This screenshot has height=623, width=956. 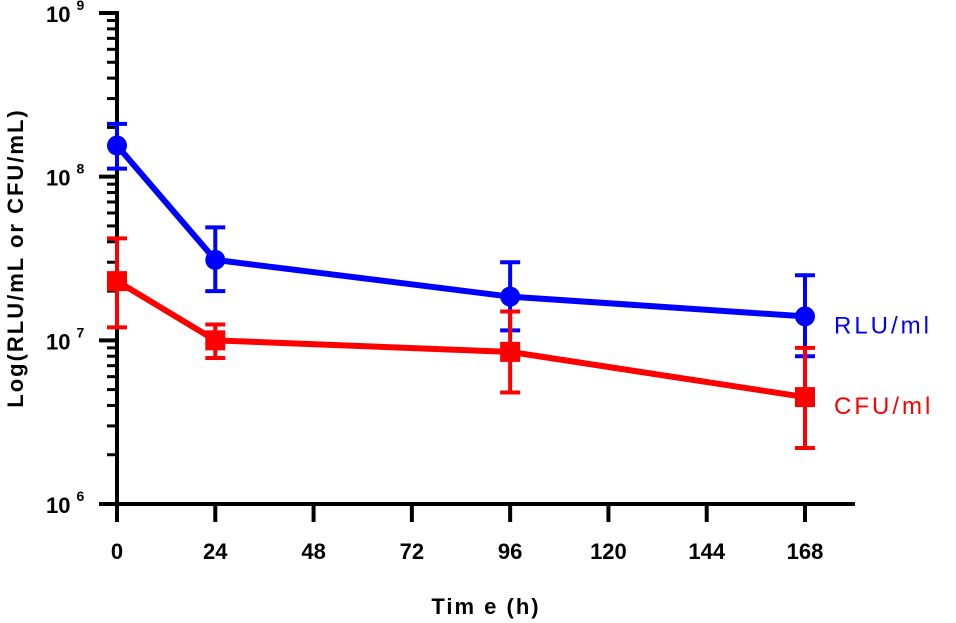 What do you see at coordinates (65, 13) in the screenshot?
I see `y-tick-label: 10 9` at bounding box center [65, 13].